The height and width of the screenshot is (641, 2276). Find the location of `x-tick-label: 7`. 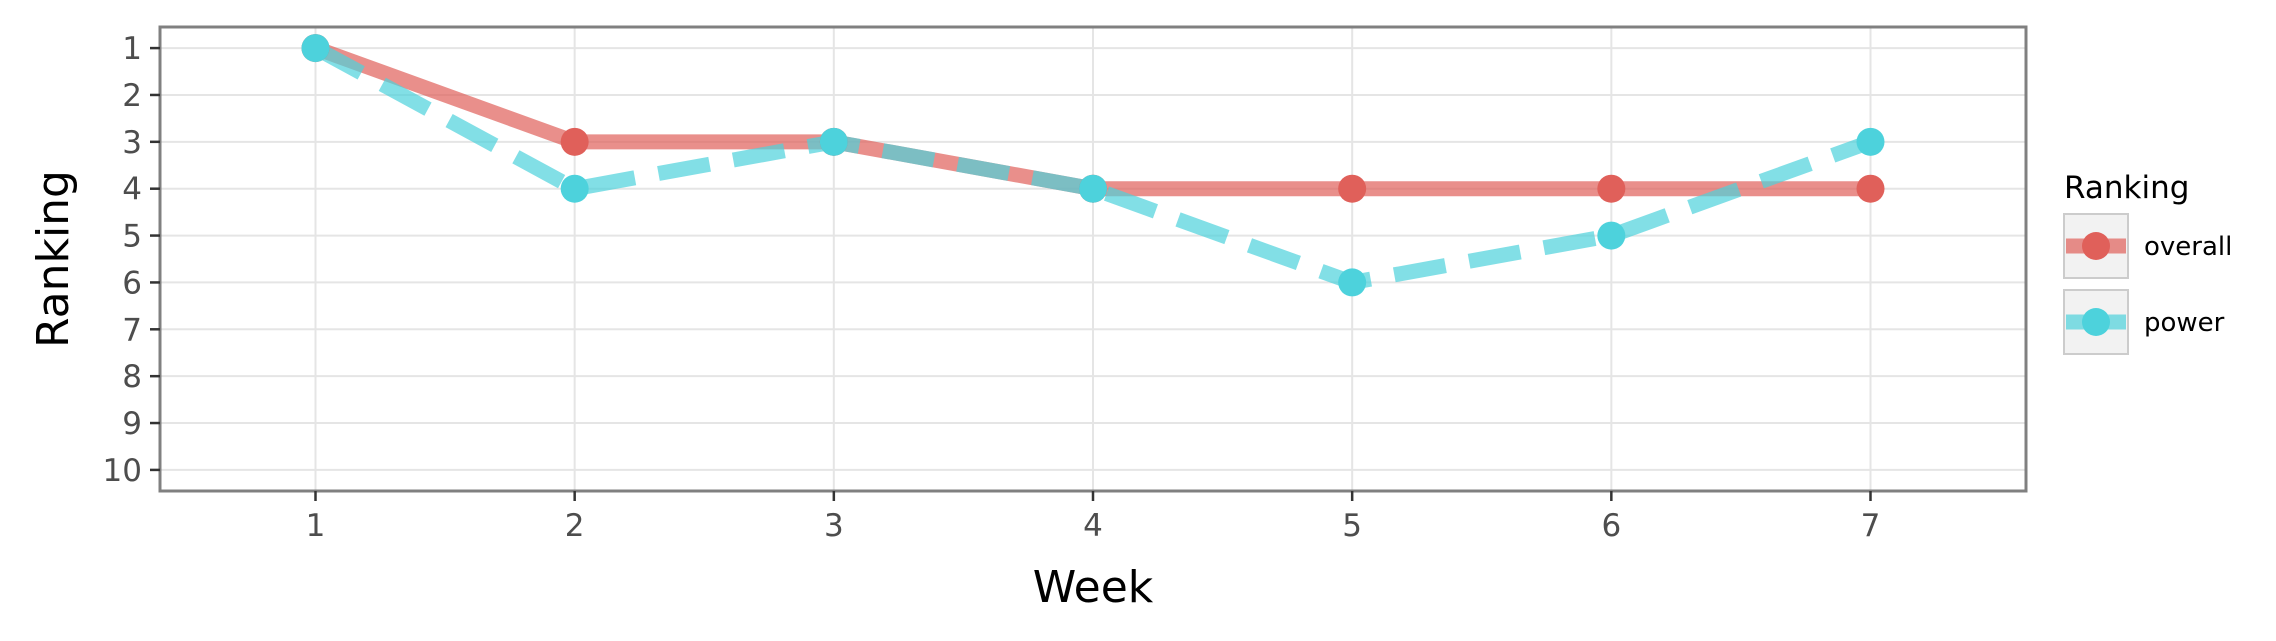

x-tick-label: 7 is located at coordinates (1871, 526).